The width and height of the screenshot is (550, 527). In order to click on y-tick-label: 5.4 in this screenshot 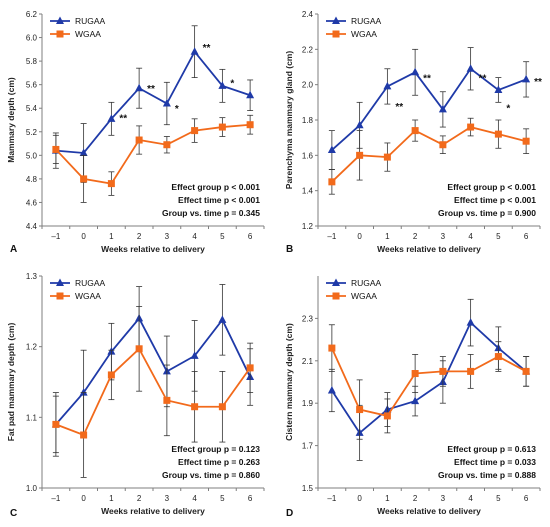, I will do `click(32, 108)`.